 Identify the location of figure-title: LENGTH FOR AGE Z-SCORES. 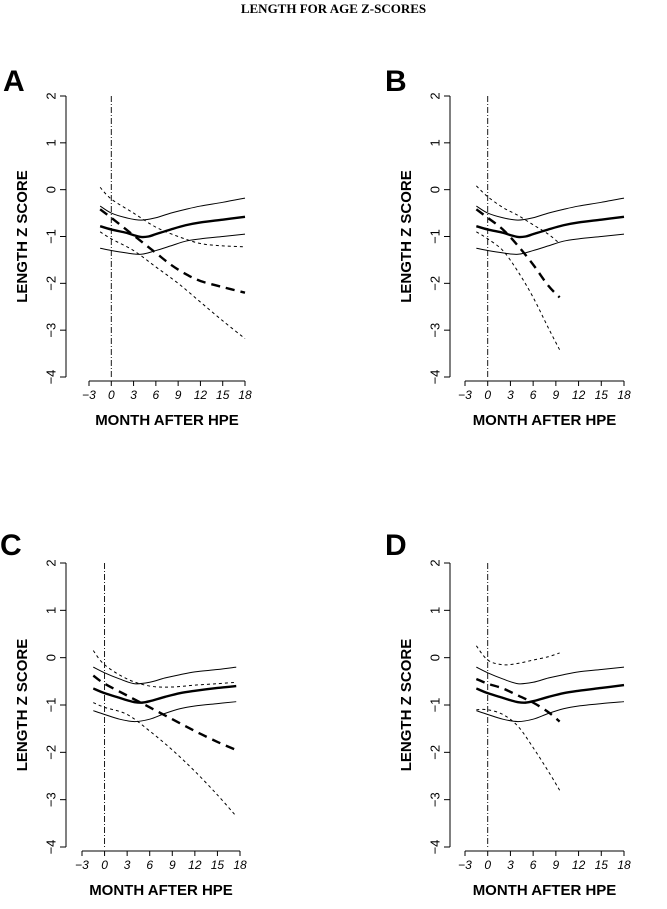
(333, 8).